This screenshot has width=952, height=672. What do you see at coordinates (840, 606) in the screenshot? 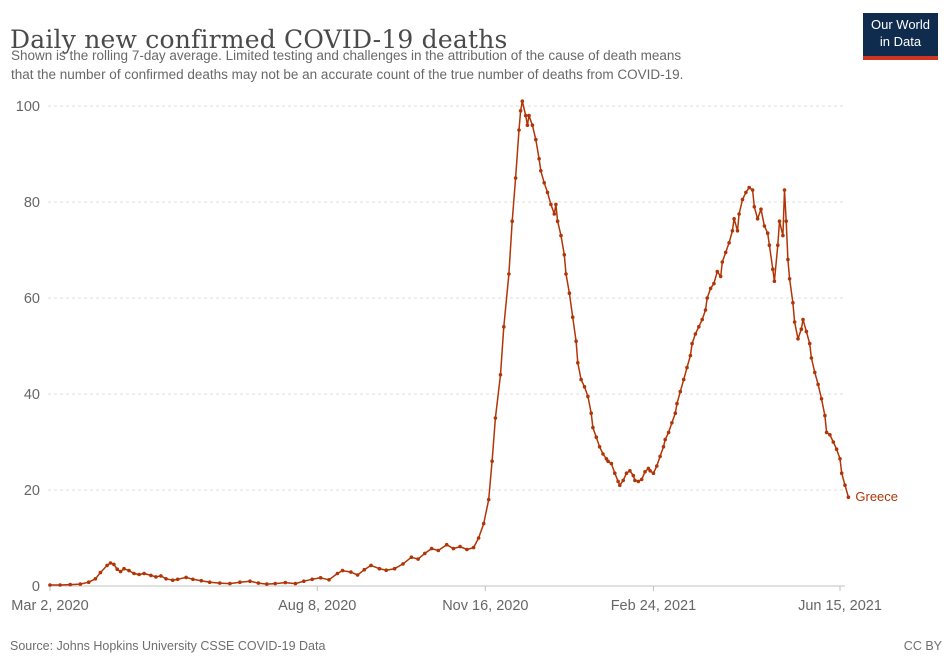
I see `x-tick-label: Jun 15, 2021` at bounding box center [840, 606].